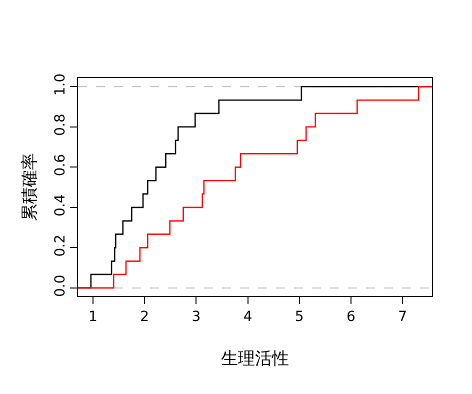  I want to click on x-tick-label: 2, so click(145, 316).